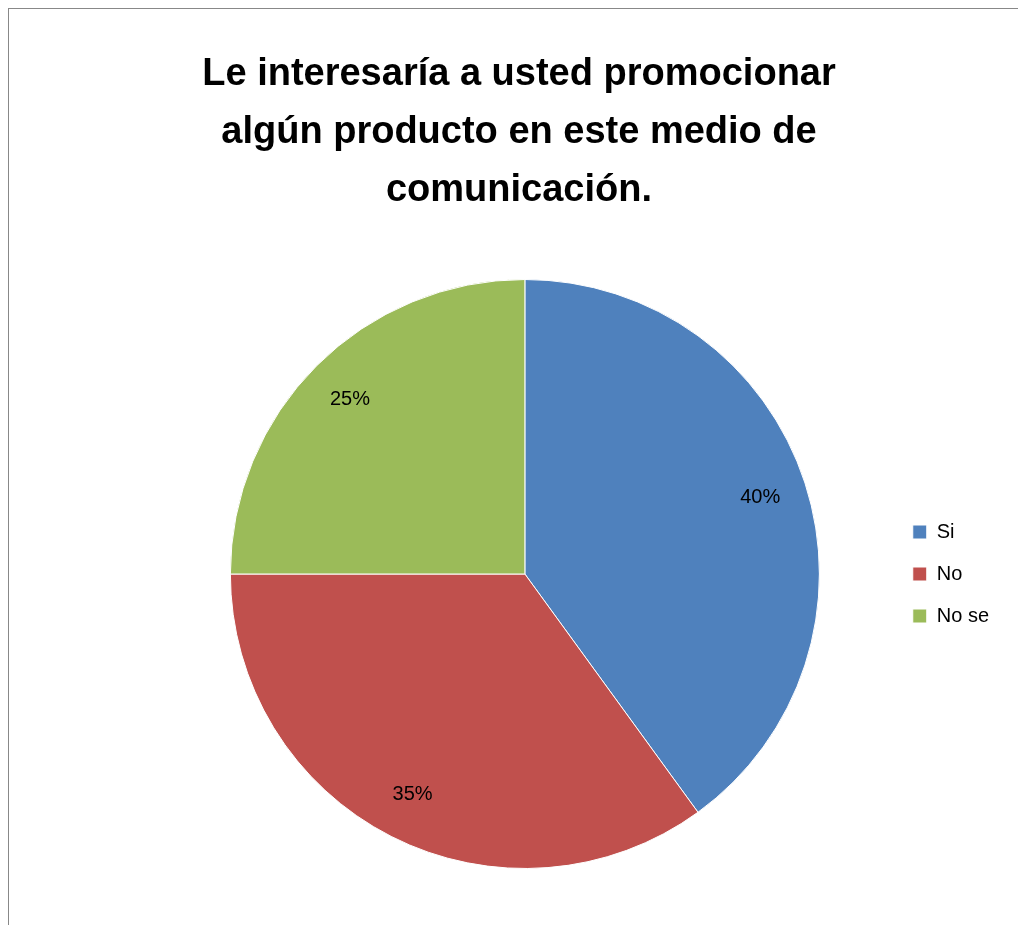  What do you see at coordinates (412, 792) in the screenshot?
I see `data-label: 35%` at bounding box center [412, 792].